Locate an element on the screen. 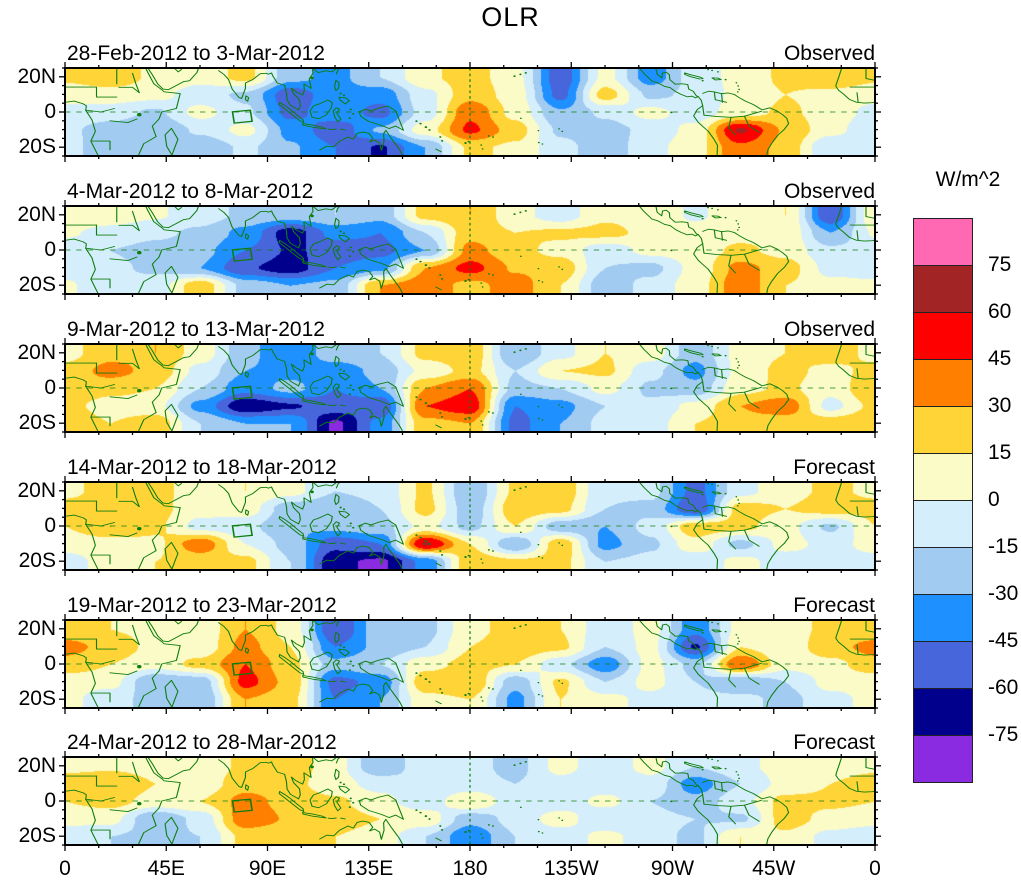 The image size is (1021, 887). panel-date-range: 14-Mar-2012 to 18-Mar-2012 is located at coordinates (202, 467).